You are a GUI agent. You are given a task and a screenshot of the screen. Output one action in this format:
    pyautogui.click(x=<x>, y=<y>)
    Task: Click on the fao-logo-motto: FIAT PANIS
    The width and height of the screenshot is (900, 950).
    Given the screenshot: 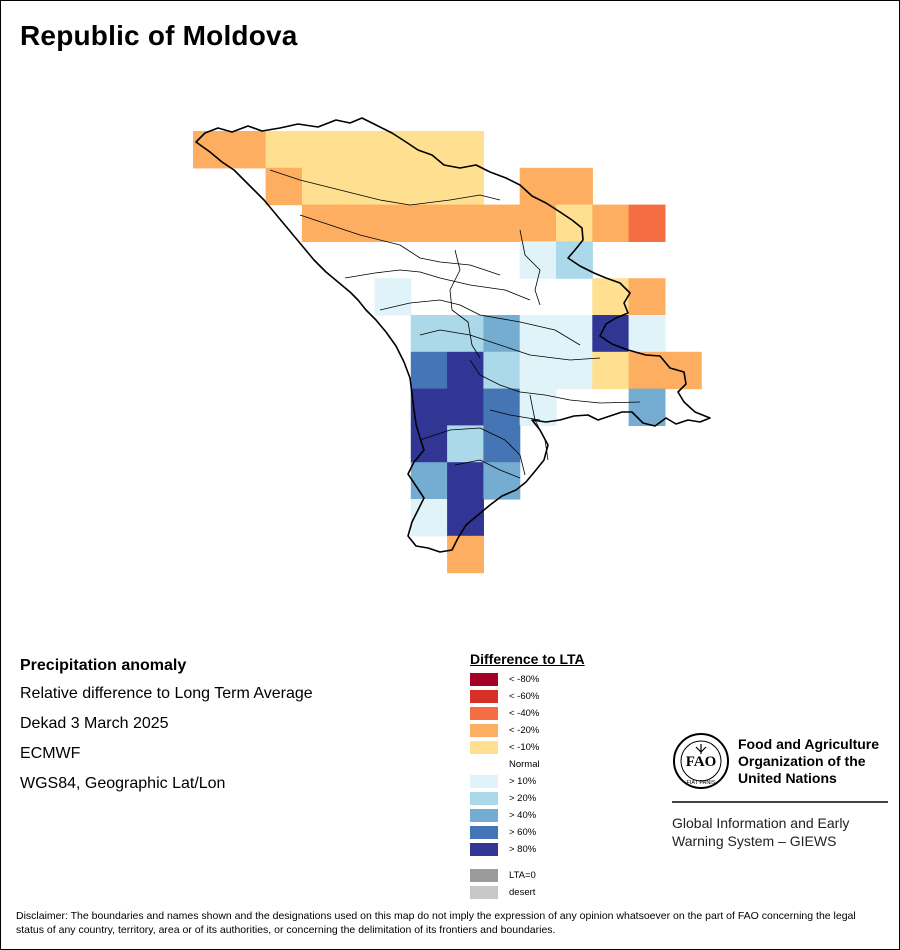 What is the action you would take?
    pyautogui.click(x=700, y=783)
    